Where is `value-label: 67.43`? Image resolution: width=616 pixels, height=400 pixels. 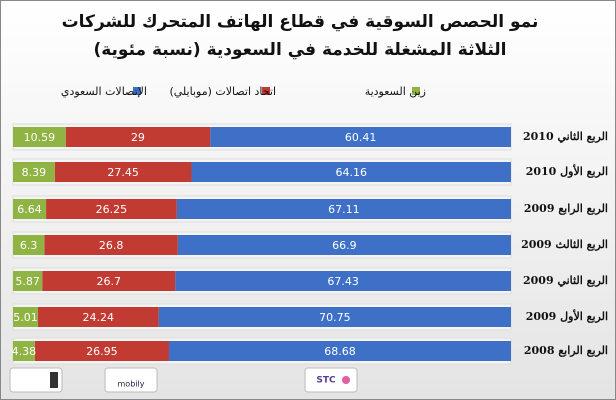 value-label: 67.43 is located at coordinates (343, 281).